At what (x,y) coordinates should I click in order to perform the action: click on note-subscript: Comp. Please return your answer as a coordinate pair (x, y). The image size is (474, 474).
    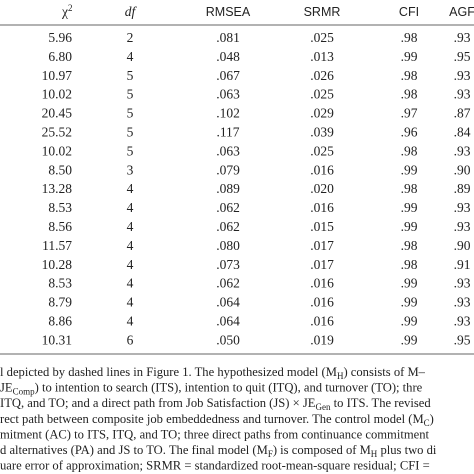
    Looking at the image, I should click on (24, 392).